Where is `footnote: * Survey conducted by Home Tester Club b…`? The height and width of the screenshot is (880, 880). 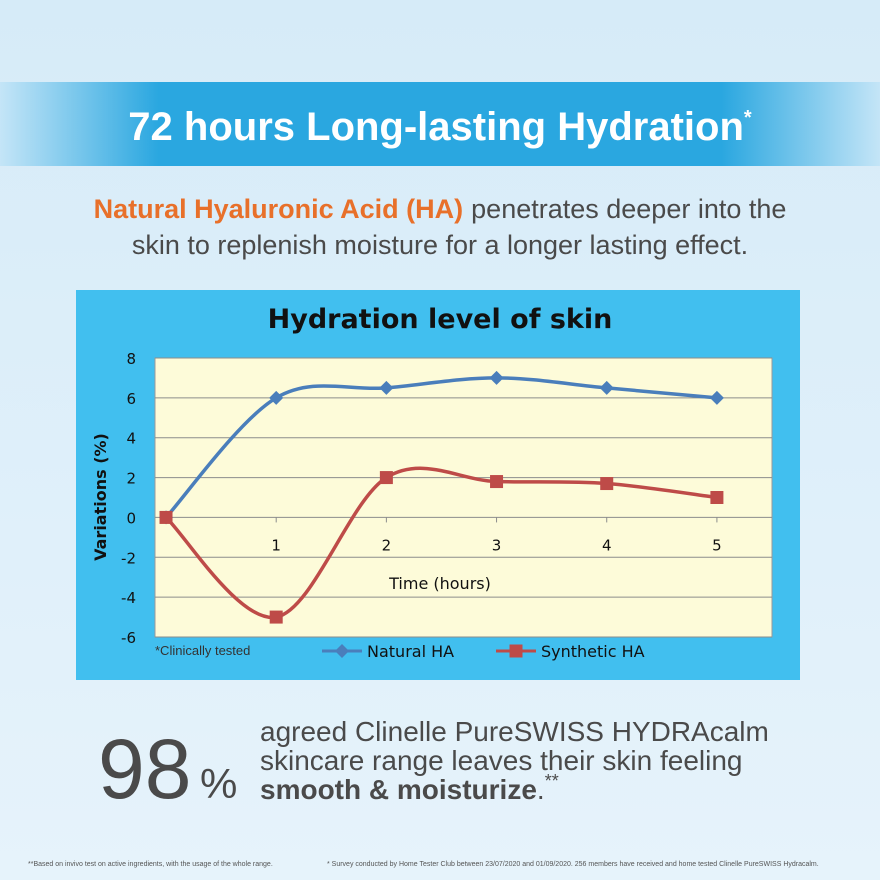 footnote: * Survey conducted by Home Tester Club b… is located at coordinates (573, 864).